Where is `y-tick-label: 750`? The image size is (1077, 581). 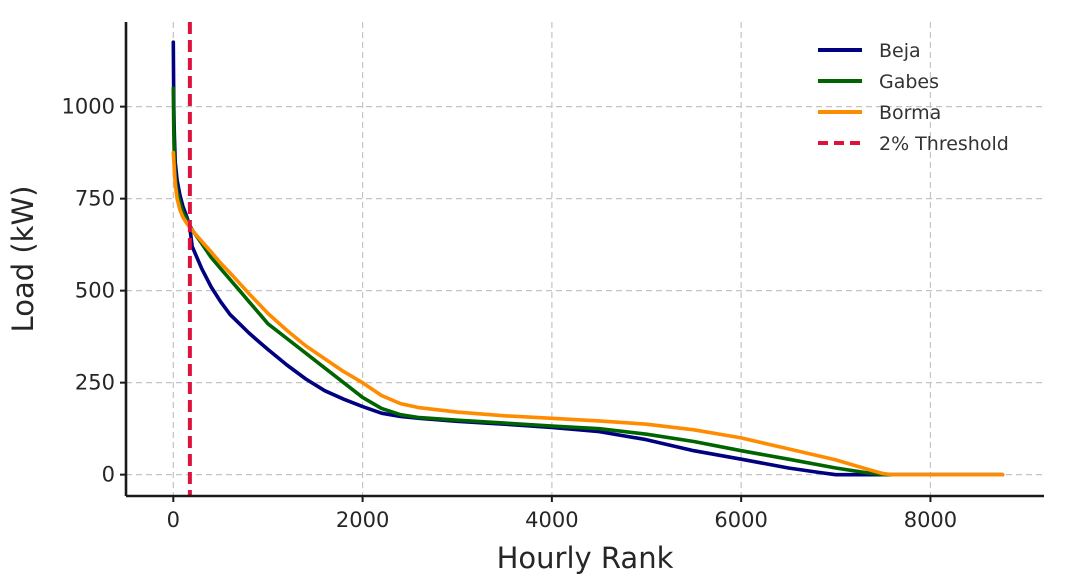 y-tick-label: 750 is located at coordinates (95, 199).